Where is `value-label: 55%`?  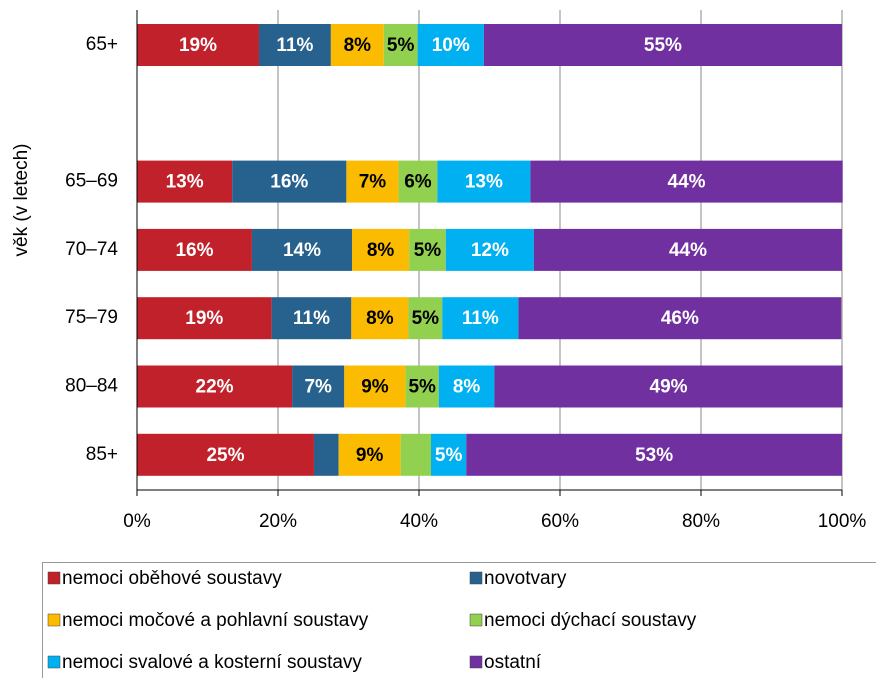 value-label: 55% is located at coordinates (663, 45).